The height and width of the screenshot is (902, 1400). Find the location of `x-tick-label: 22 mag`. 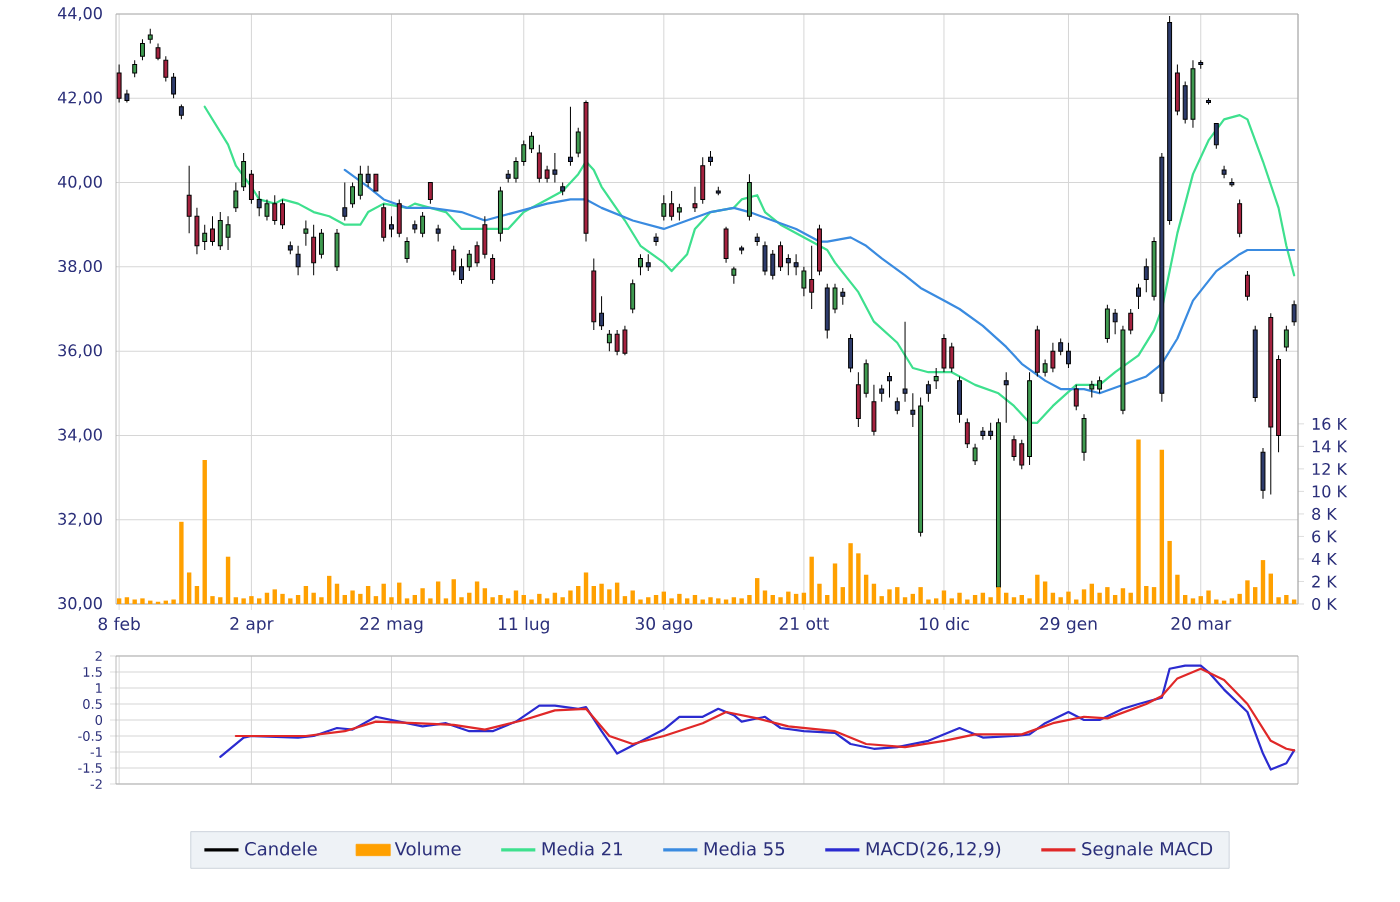

x-tick-label: 22 mag is located at coordinates (391, 625).